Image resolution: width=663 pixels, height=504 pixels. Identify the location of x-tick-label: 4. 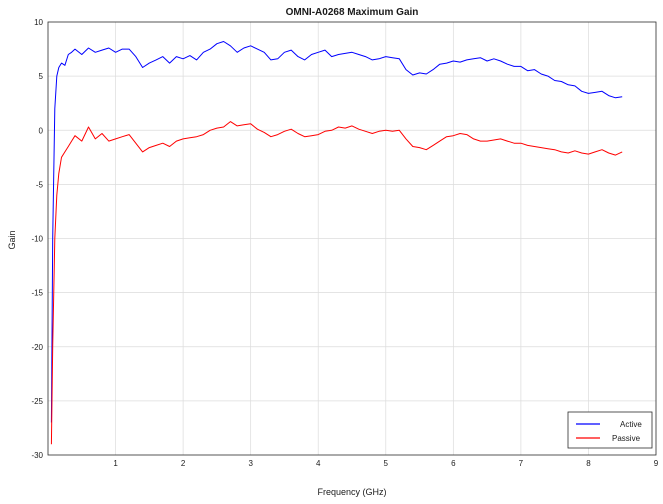
(318, 463).